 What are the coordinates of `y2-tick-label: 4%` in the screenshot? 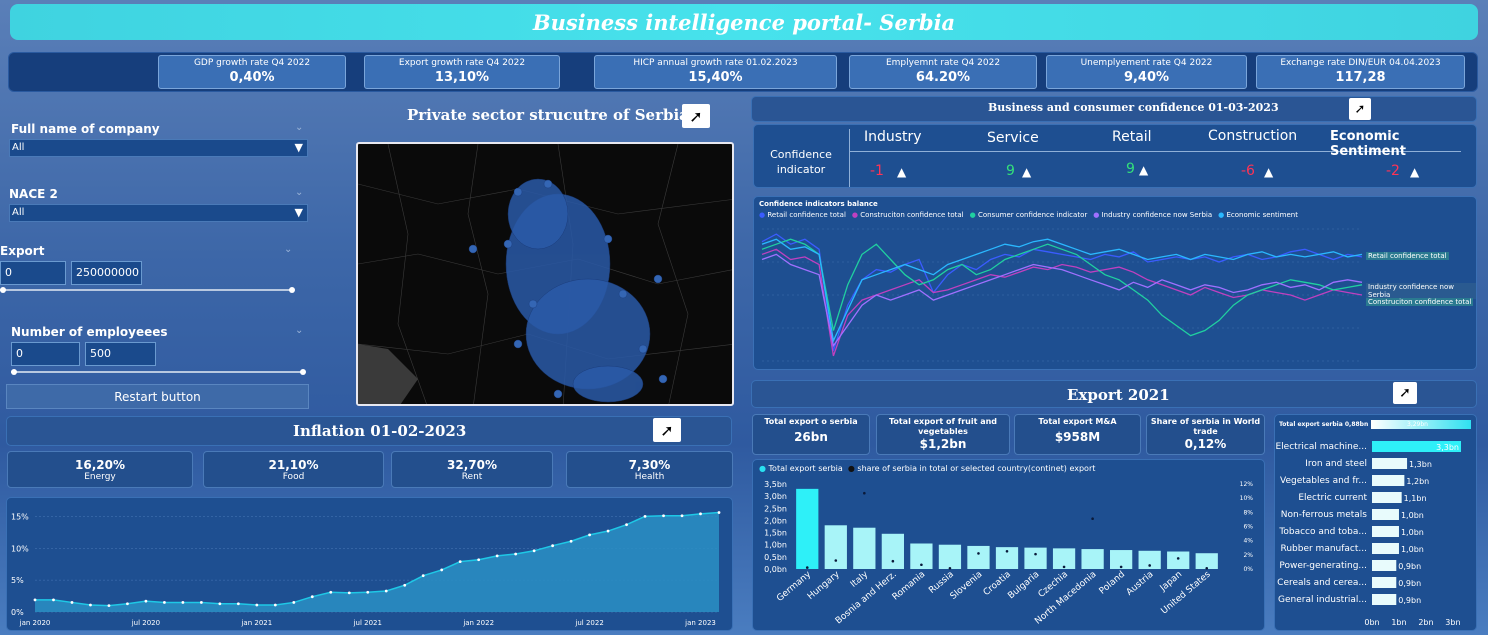 It's located at (1248, 541).